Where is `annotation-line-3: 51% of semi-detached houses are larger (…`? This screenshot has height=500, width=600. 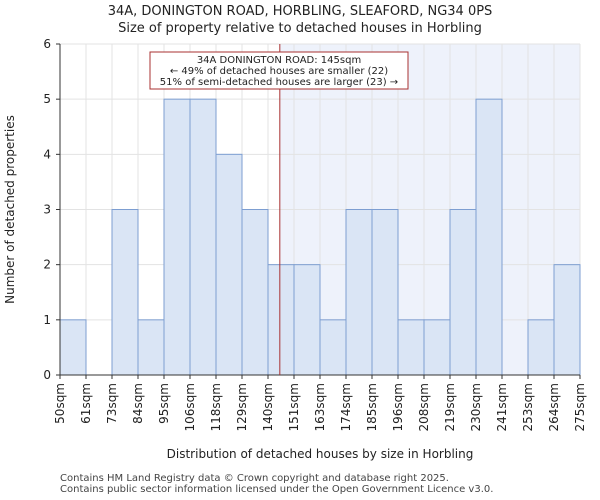
annotation-line-3: 51% of semi-detached houses are larger (… is located at coordinates (279, 82).